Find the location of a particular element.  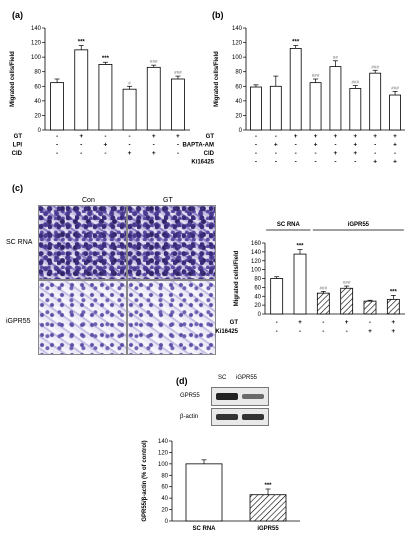

chart-d-y-tick-label: 140 is located at coordinates (163, 442).